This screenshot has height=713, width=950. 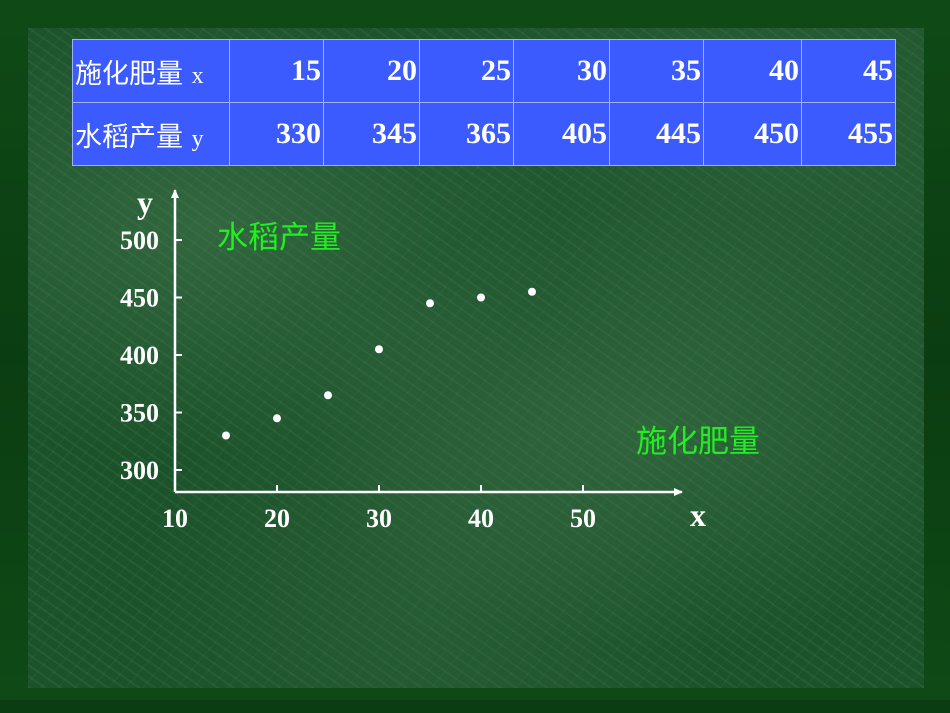 I want to click on y-ticks: 500 450 400 350 300, so click(x=151, y=355).